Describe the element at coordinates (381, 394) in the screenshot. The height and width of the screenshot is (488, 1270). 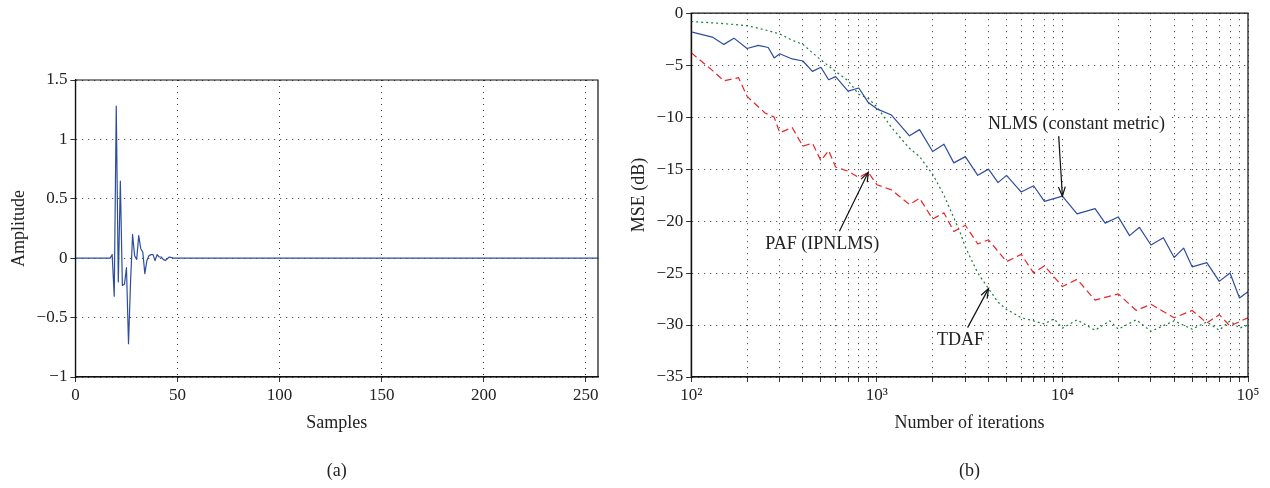
I see `x-tick-label: 150` at that location.